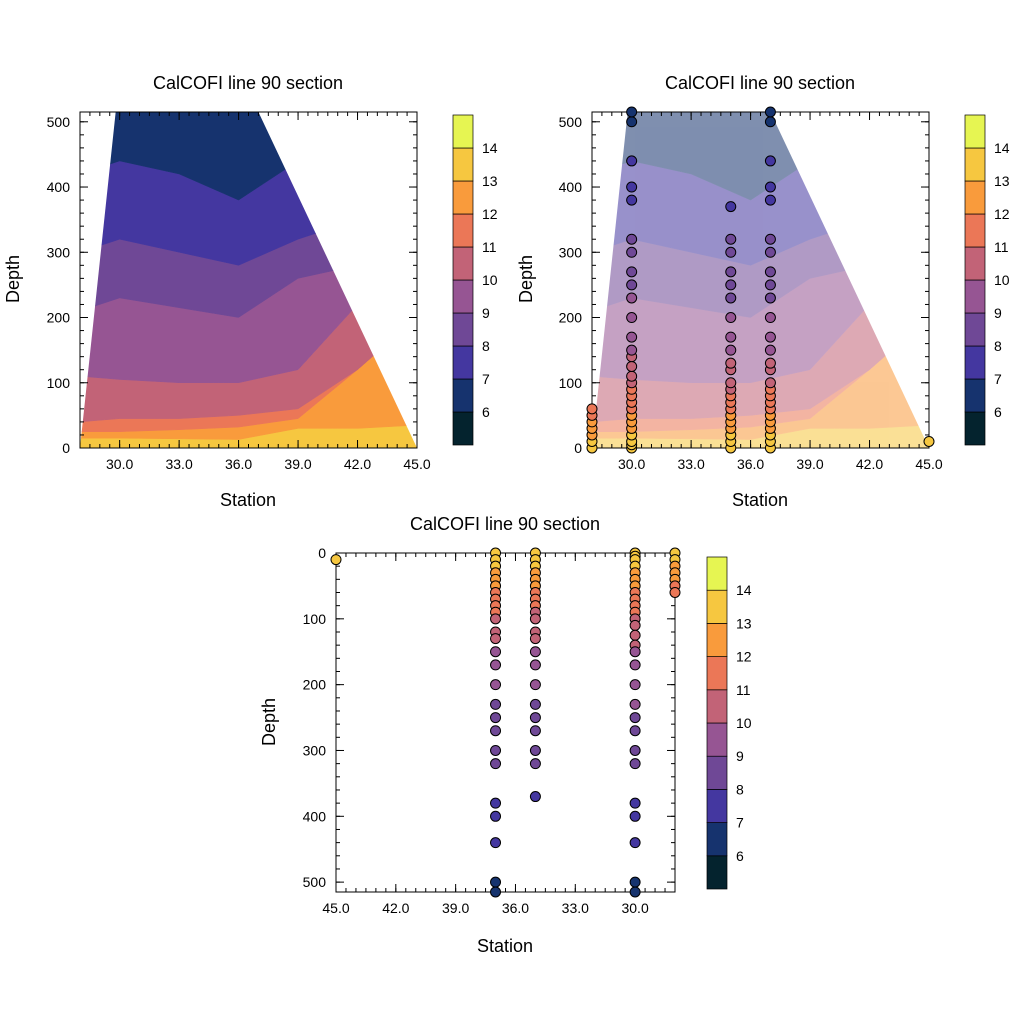 This screenshot has height=1029, width=1024. Describe the element at coordinates (119, 464) in the screenshot. I see `x-tick-label: 30.0` at that location.